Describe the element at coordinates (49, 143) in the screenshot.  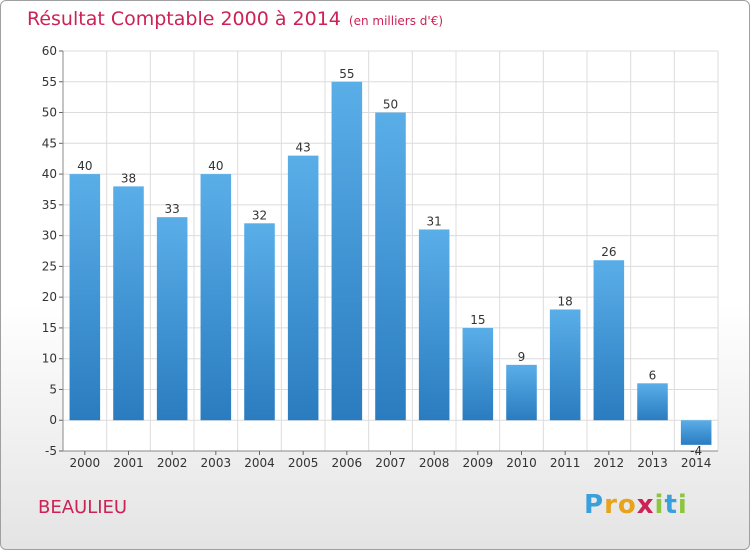
I see `y-tick-label: 45` at that location.